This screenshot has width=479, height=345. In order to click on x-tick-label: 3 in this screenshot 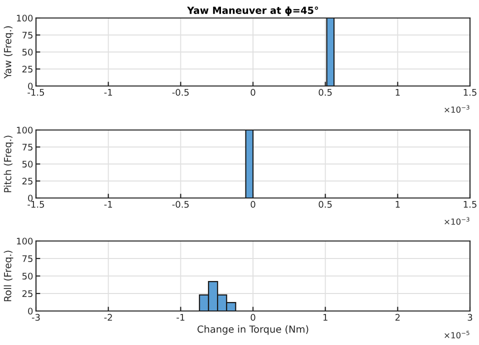, I will do `click(470, 317)`.